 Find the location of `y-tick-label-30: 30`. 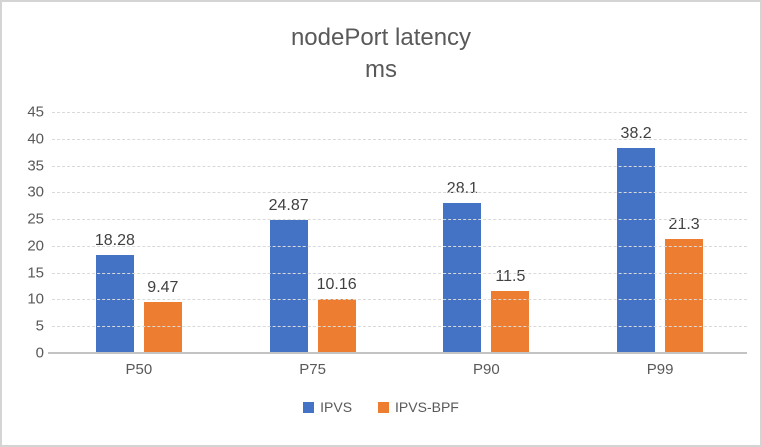

y-tick-label-30: 30 is located at coordinates (35, 192).